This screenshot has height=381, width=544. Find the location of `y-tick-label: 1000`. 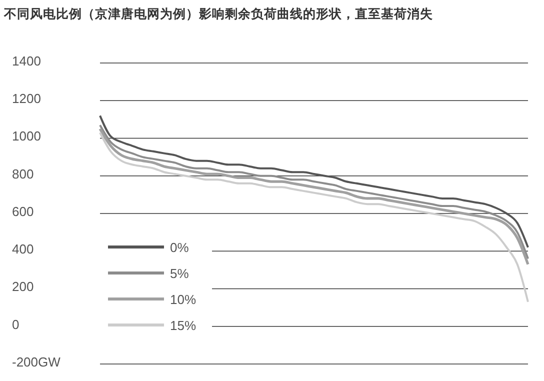

y-tick-label: 1000 is located at coordinates (26, 136).